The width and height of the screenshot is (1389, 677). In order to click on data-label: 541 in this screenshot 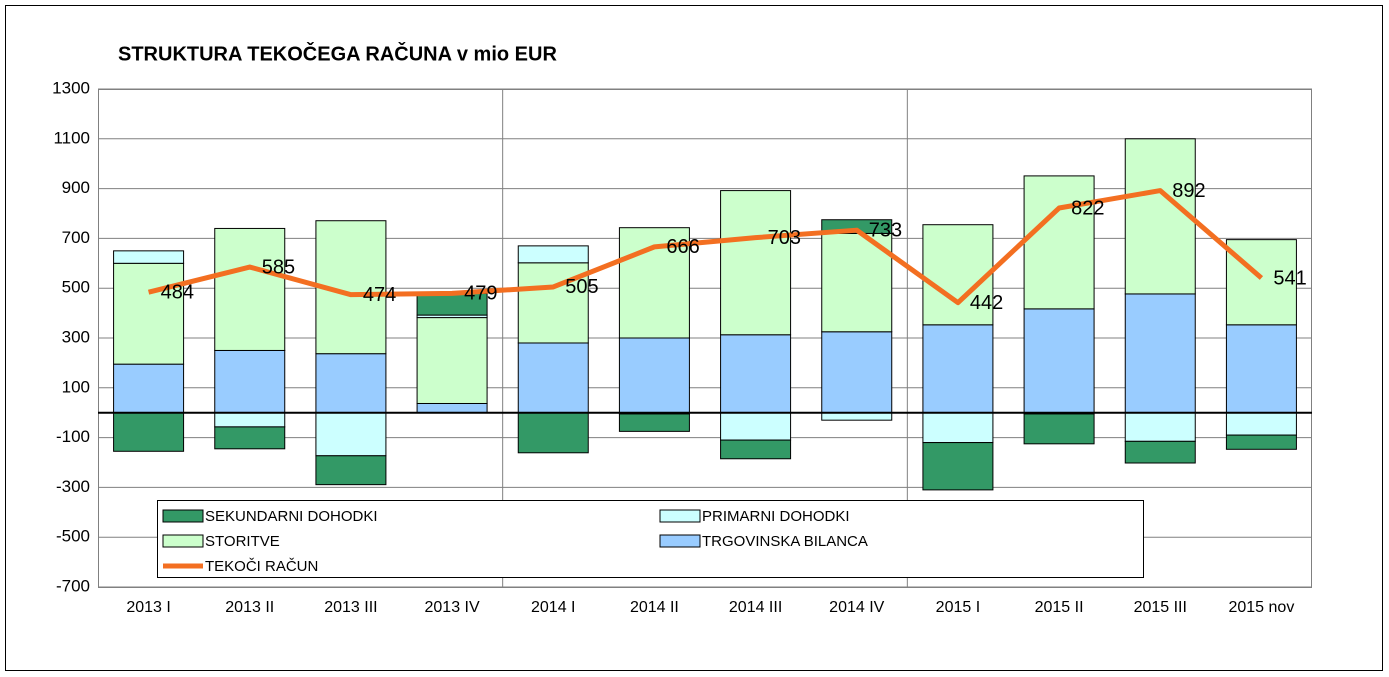, I will do `click(1289, 278)`.